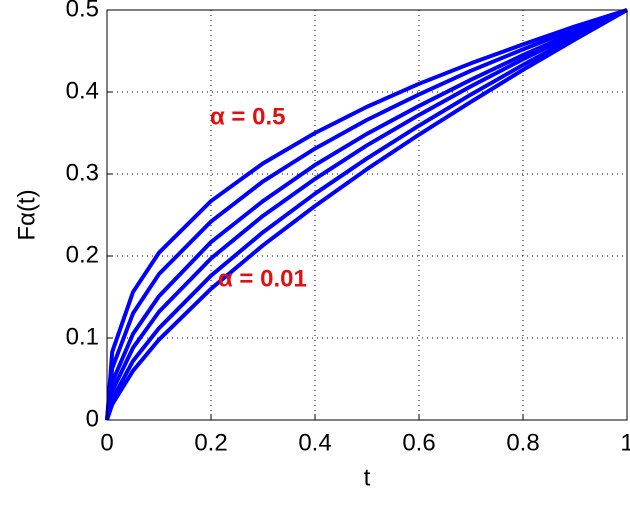  I want to click on x-tick-label: 0, so click(106, 442).